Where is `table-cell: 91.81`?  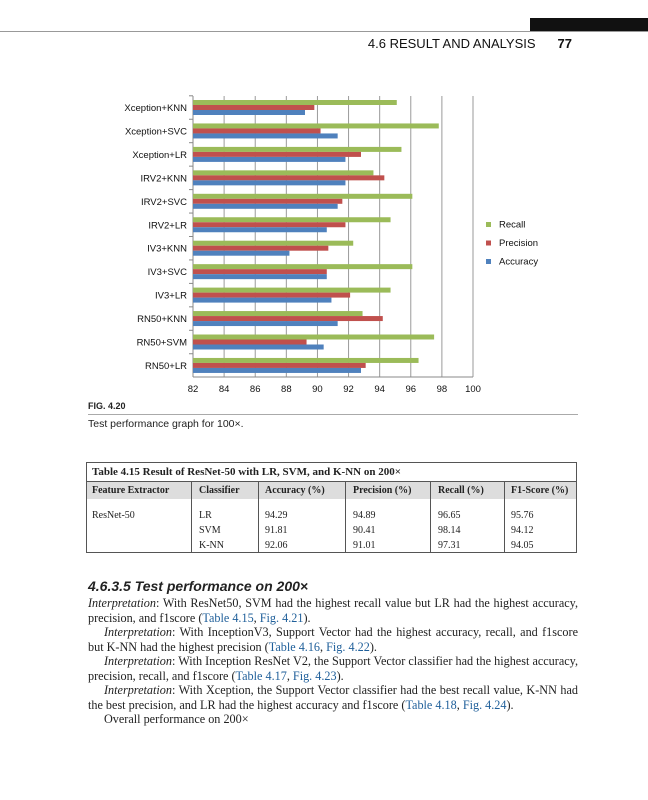 table-cell: 91.81 is located at coordinates (276, 530).